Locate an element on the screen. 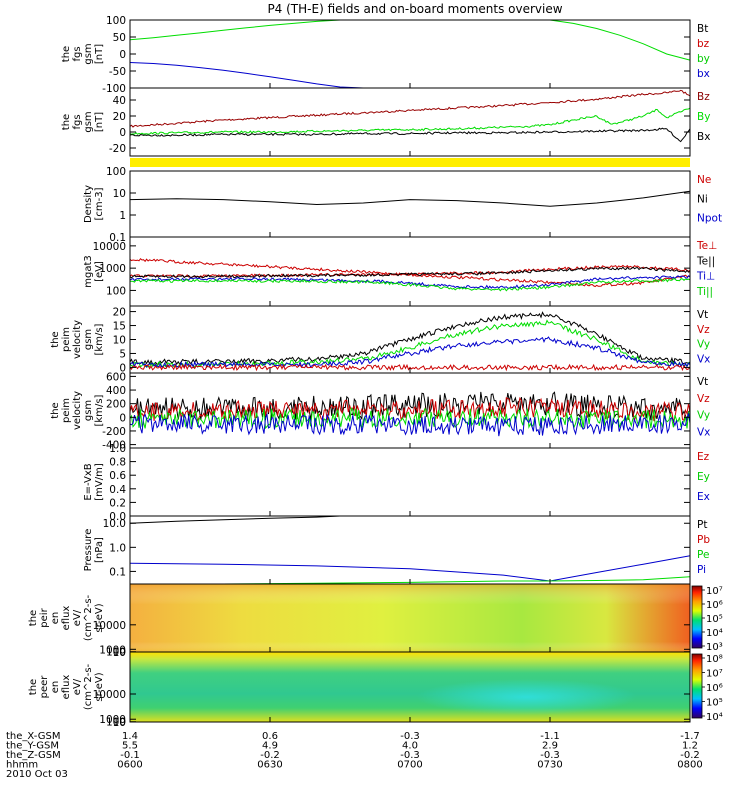 The image size is (750, 800). y-tick-label: 5 is located at coordinates (122, 354).